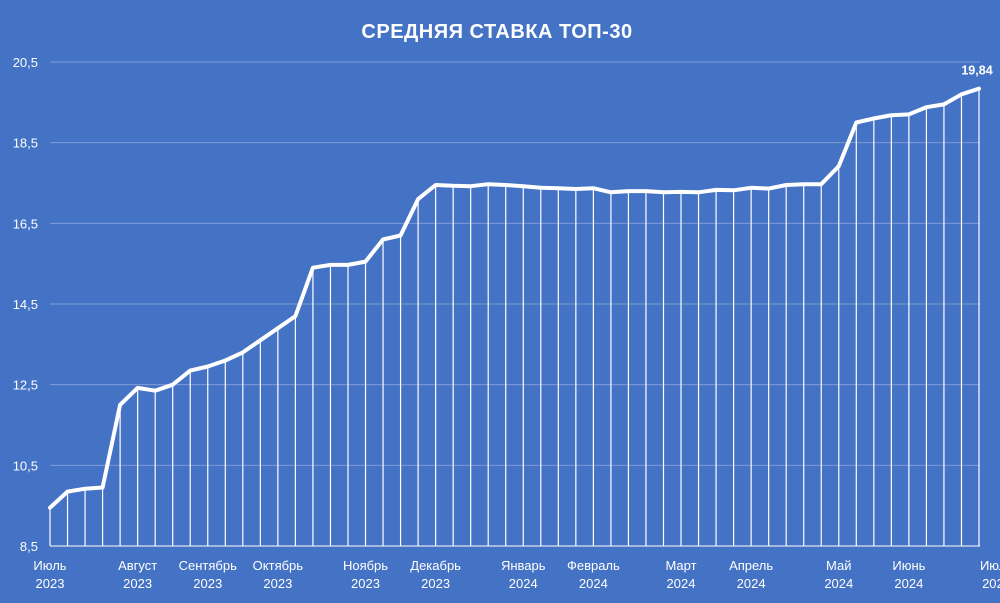 The height and width of the screenshot is (603, 1000). What do you see at coordinates (137, 574) in the screenshot?
I see `x-tick-label: Август 2023` at bounding box center [137, 574].